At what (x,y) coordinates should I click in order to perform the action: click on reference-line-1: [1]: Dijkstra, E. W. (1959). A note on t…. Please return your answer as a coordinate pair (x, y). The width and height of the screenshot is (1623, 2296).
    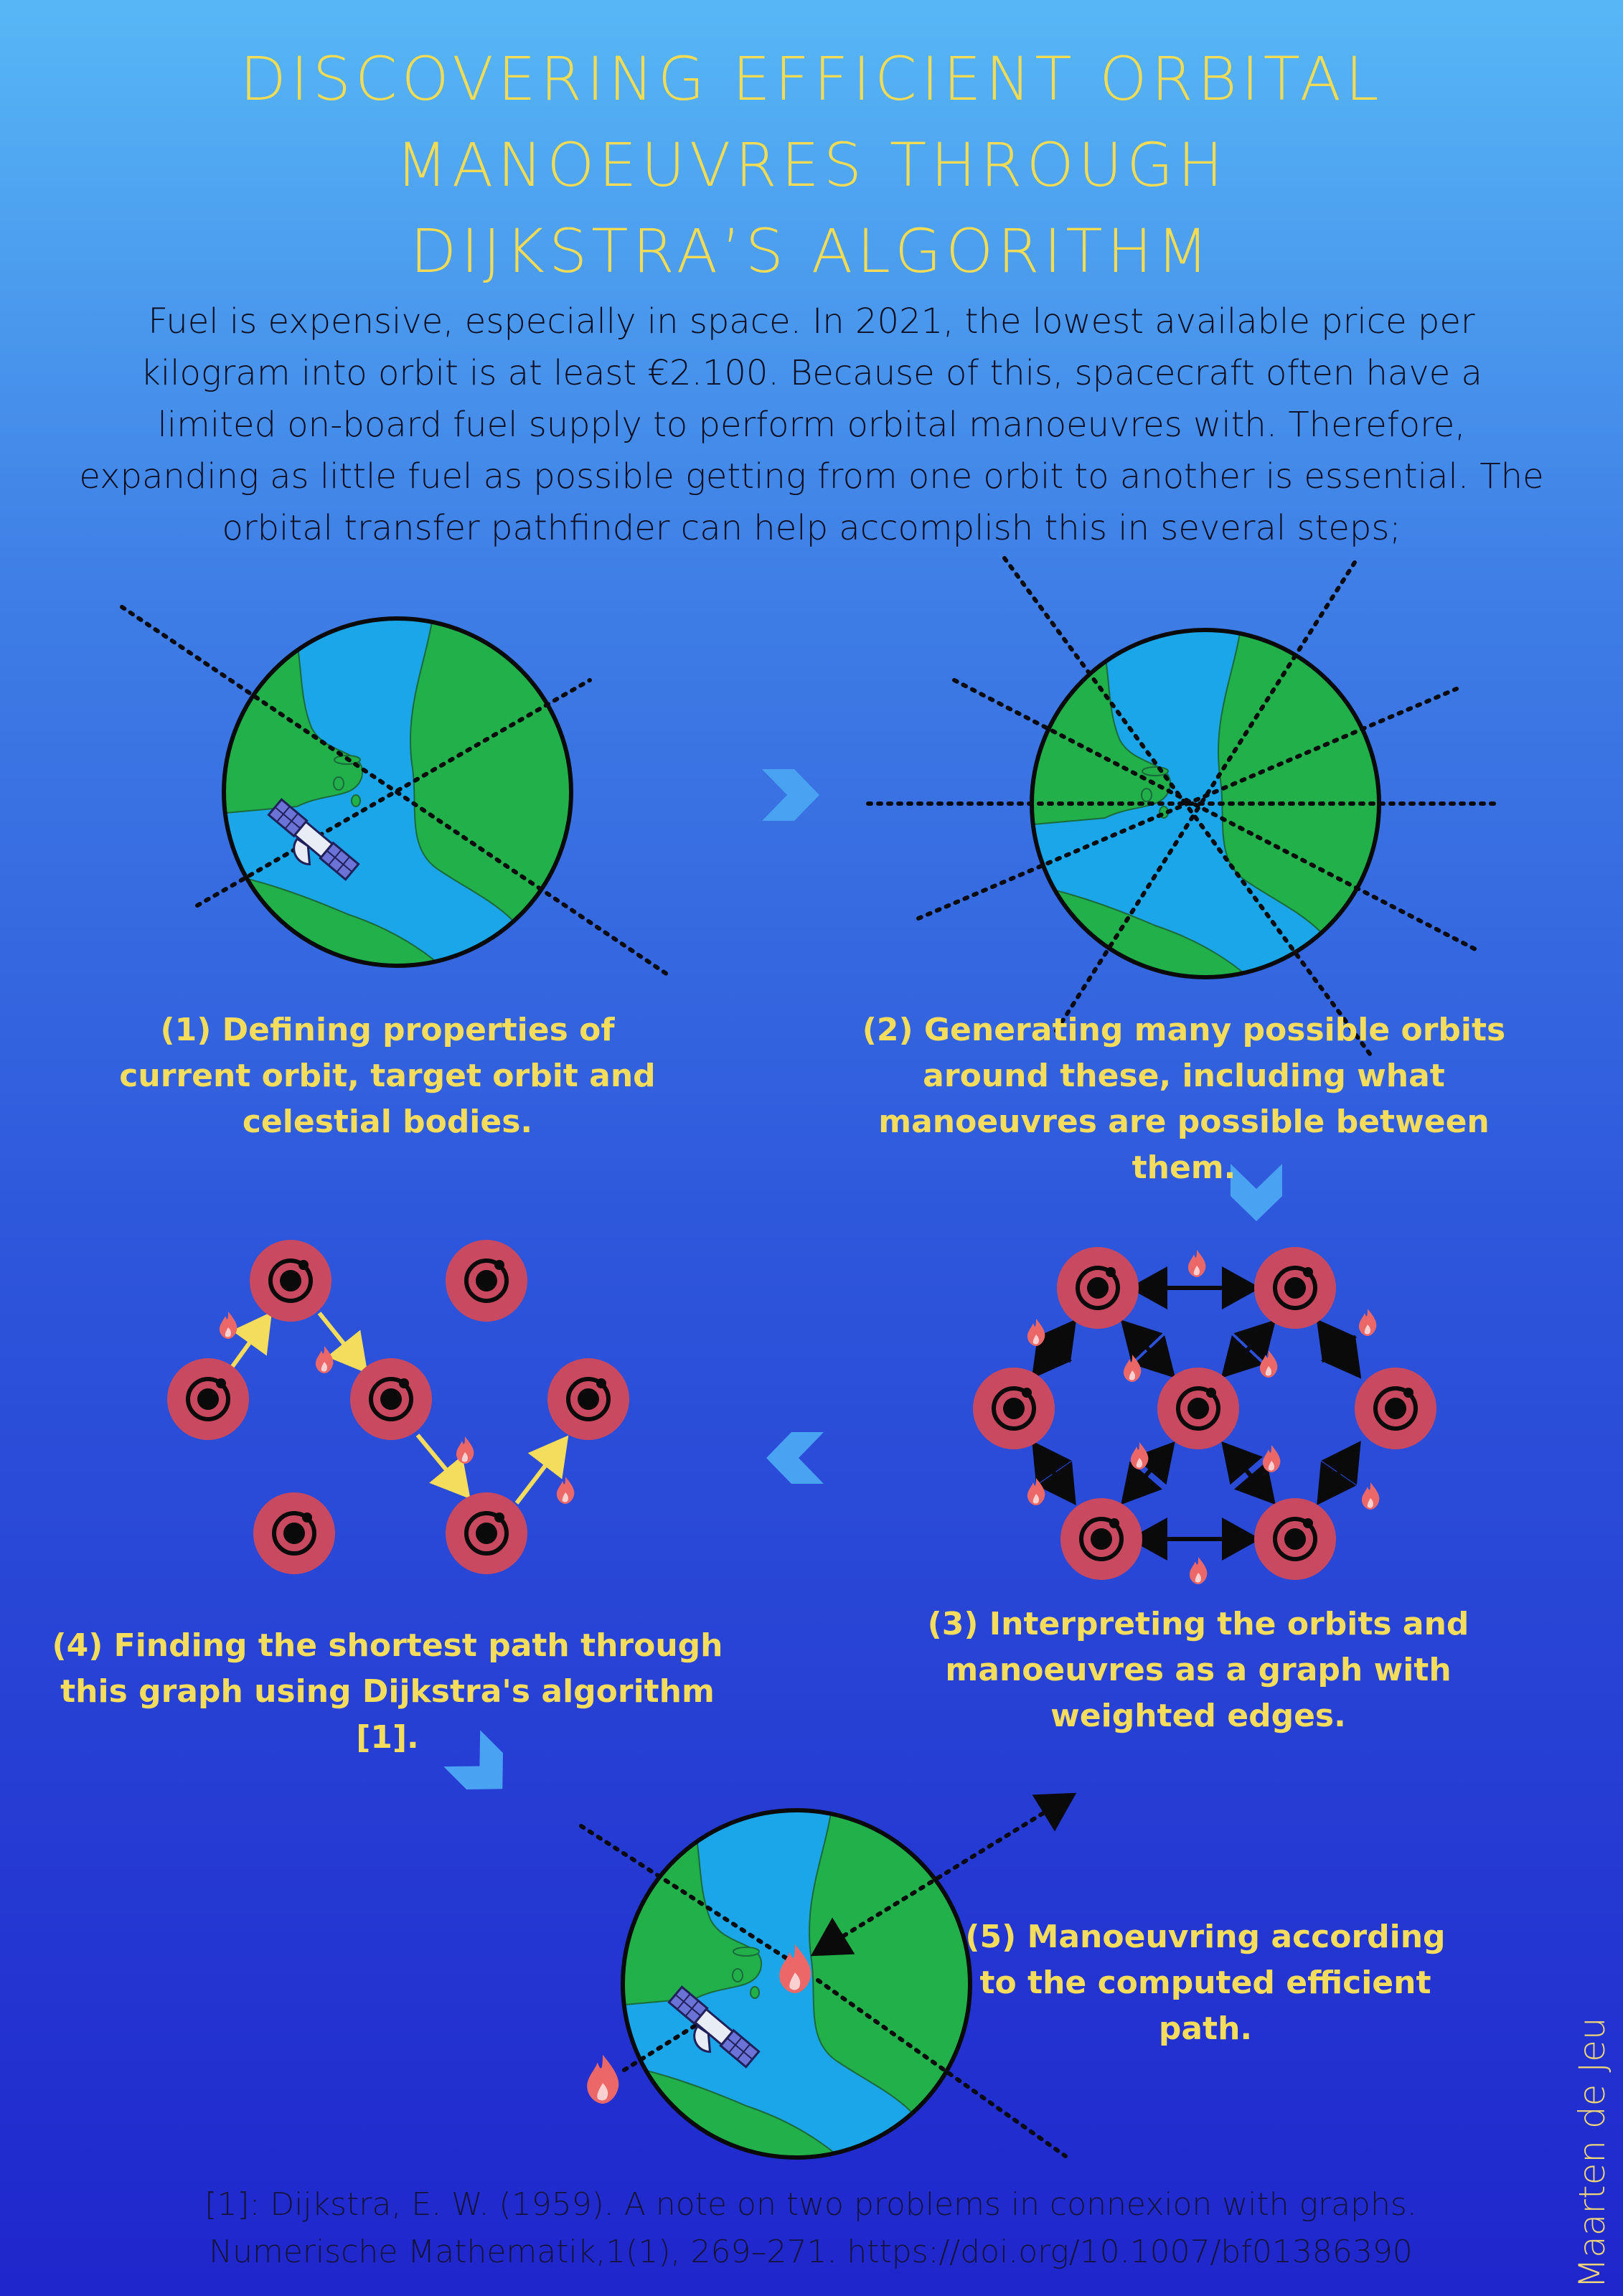
    Looking at the image, I should click on (811, 2205).